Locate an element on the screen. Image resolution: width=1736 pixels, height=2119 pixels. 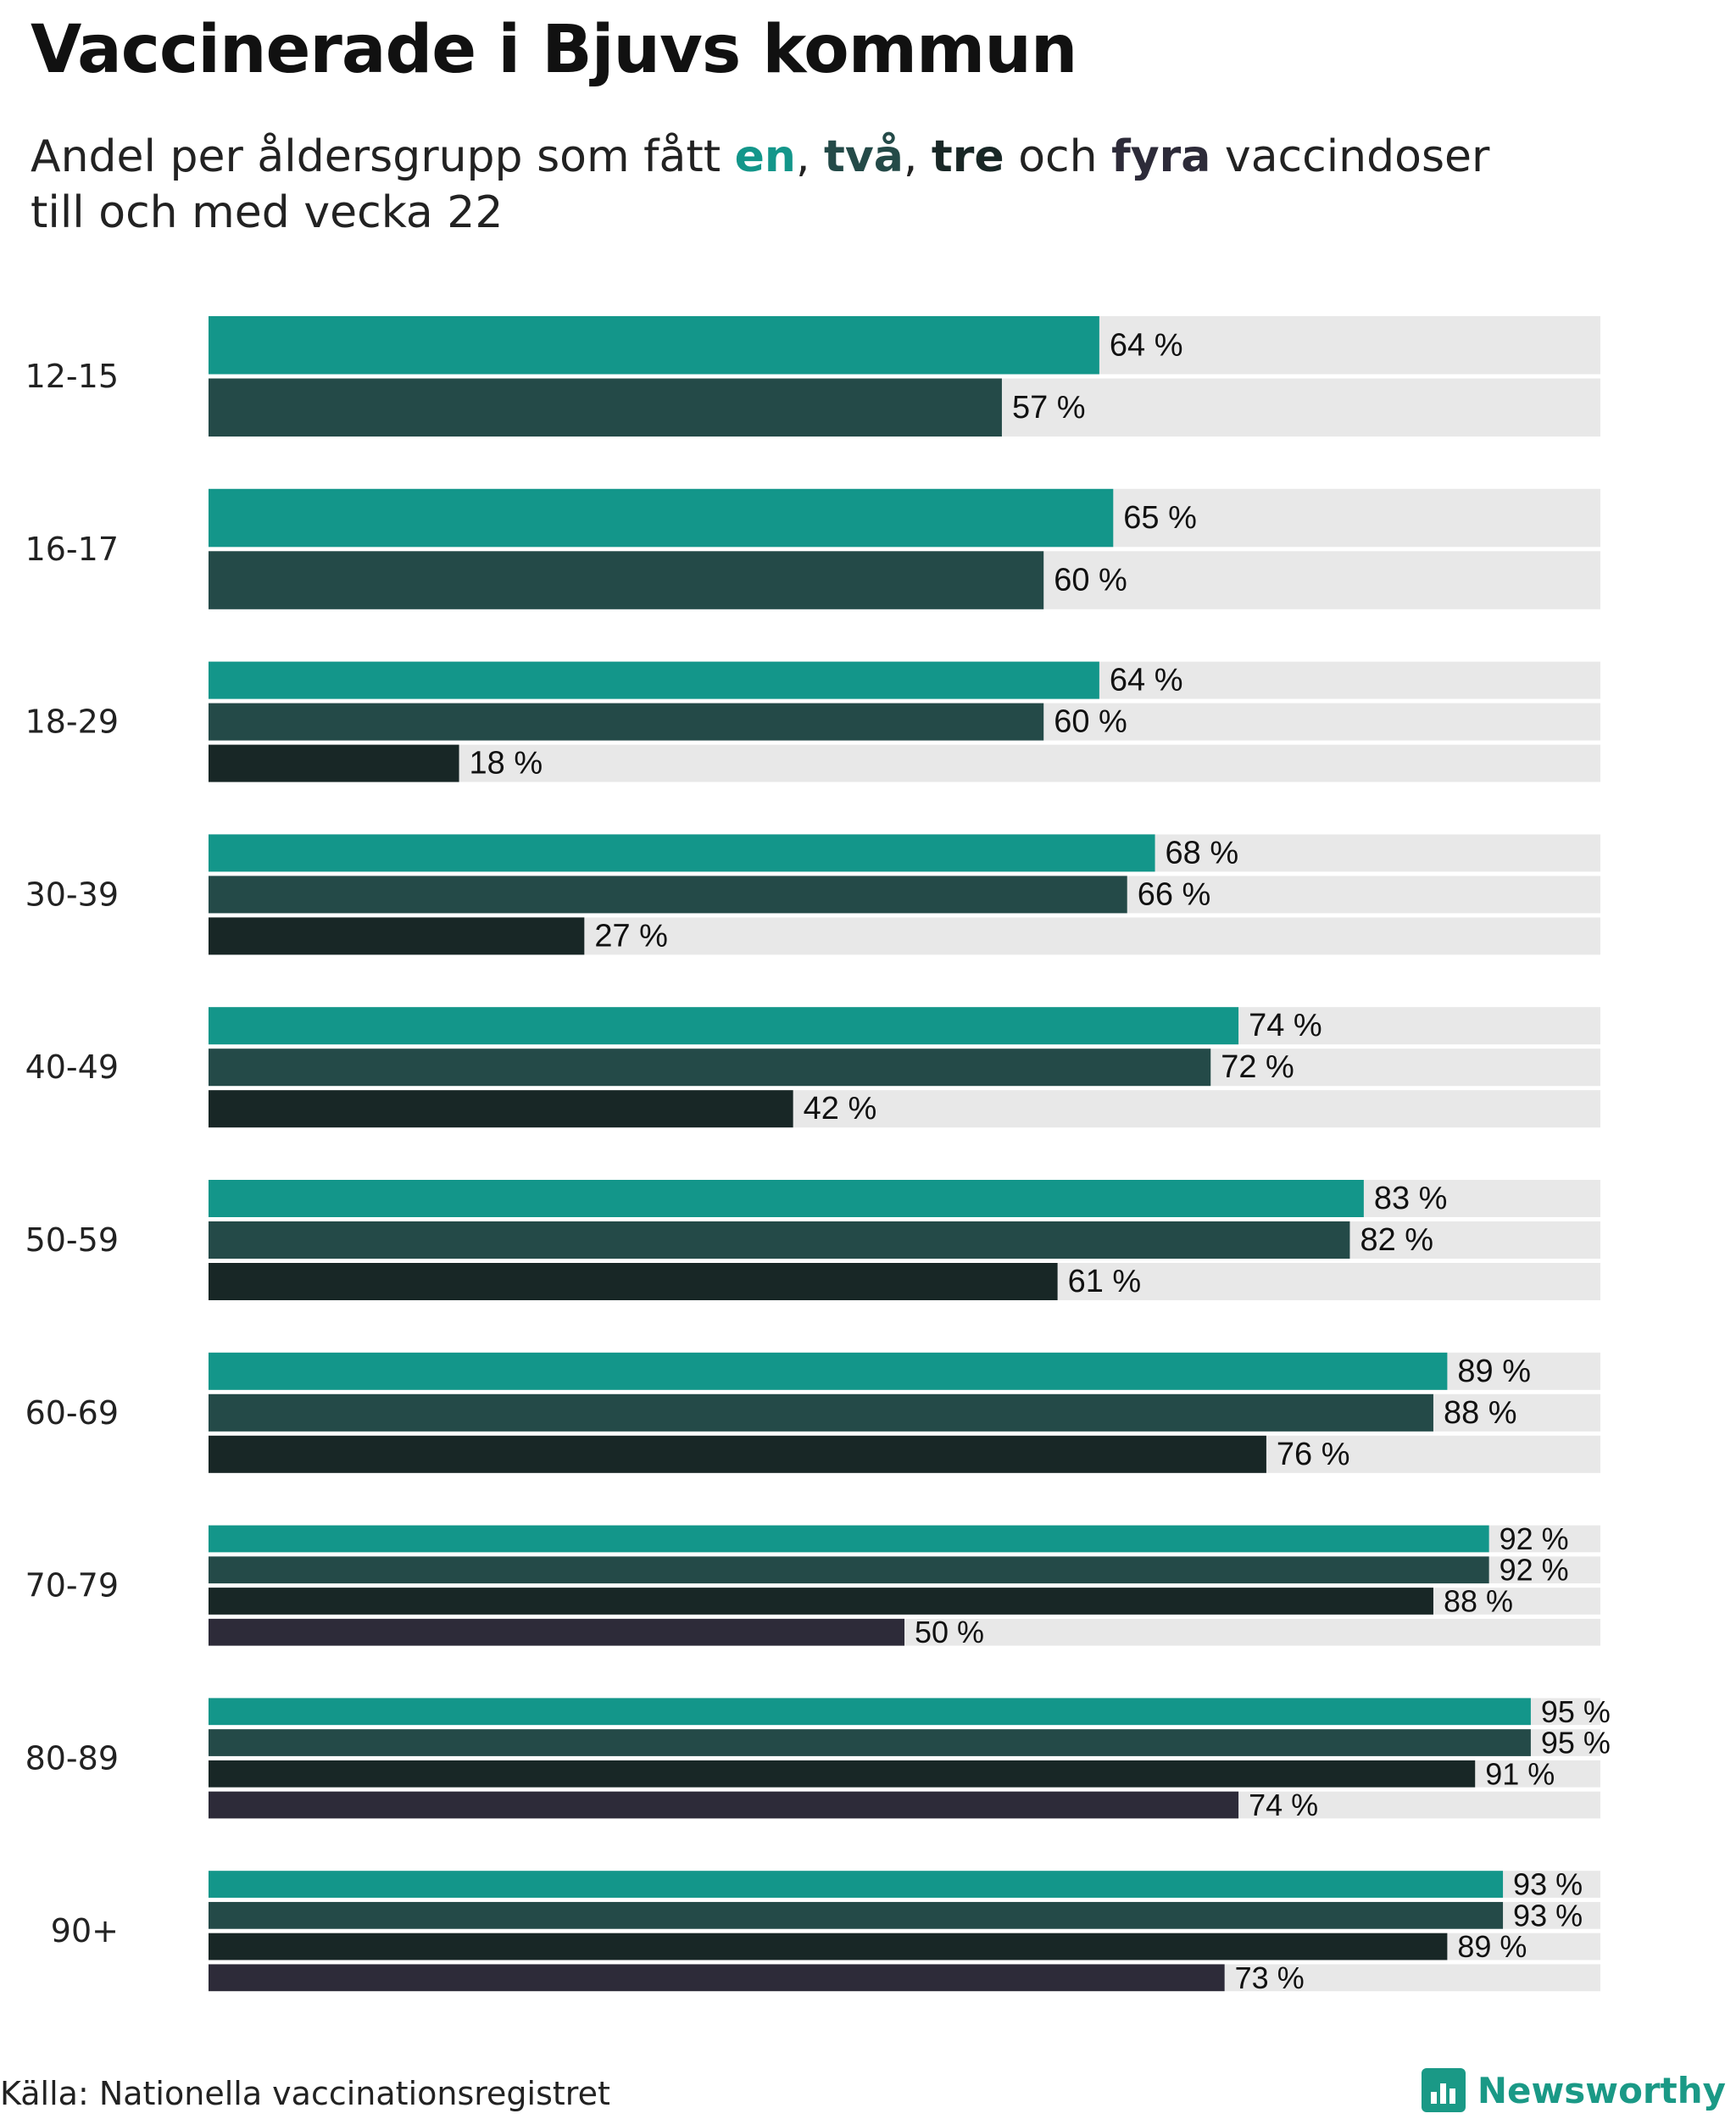
newsworthy-icon is located at coordinates (1443, 2090).